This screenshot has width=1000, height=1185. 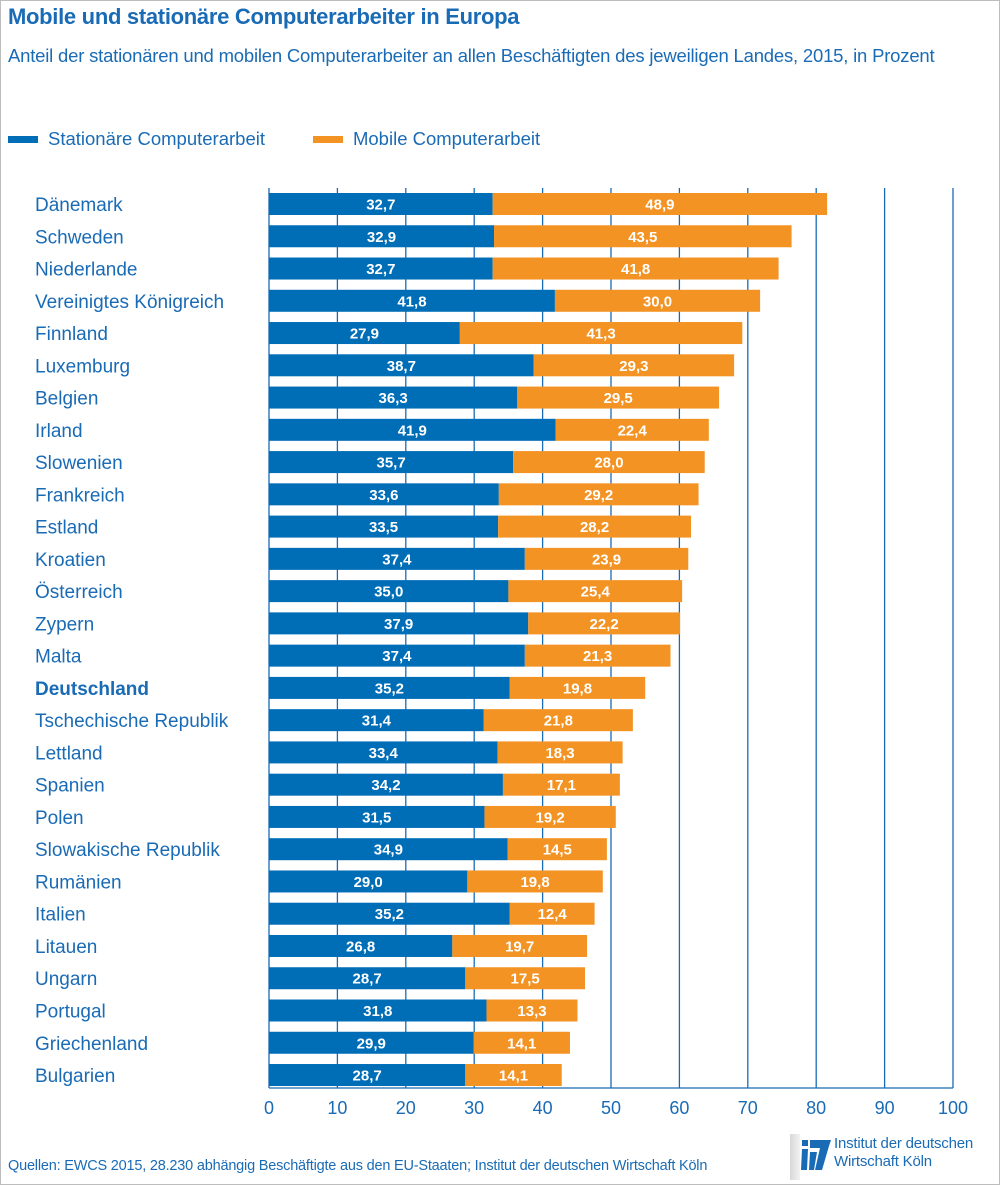 I want to click on legend-label-stationary: Stationäre Computerarbeit, so click(x=156, y=138).